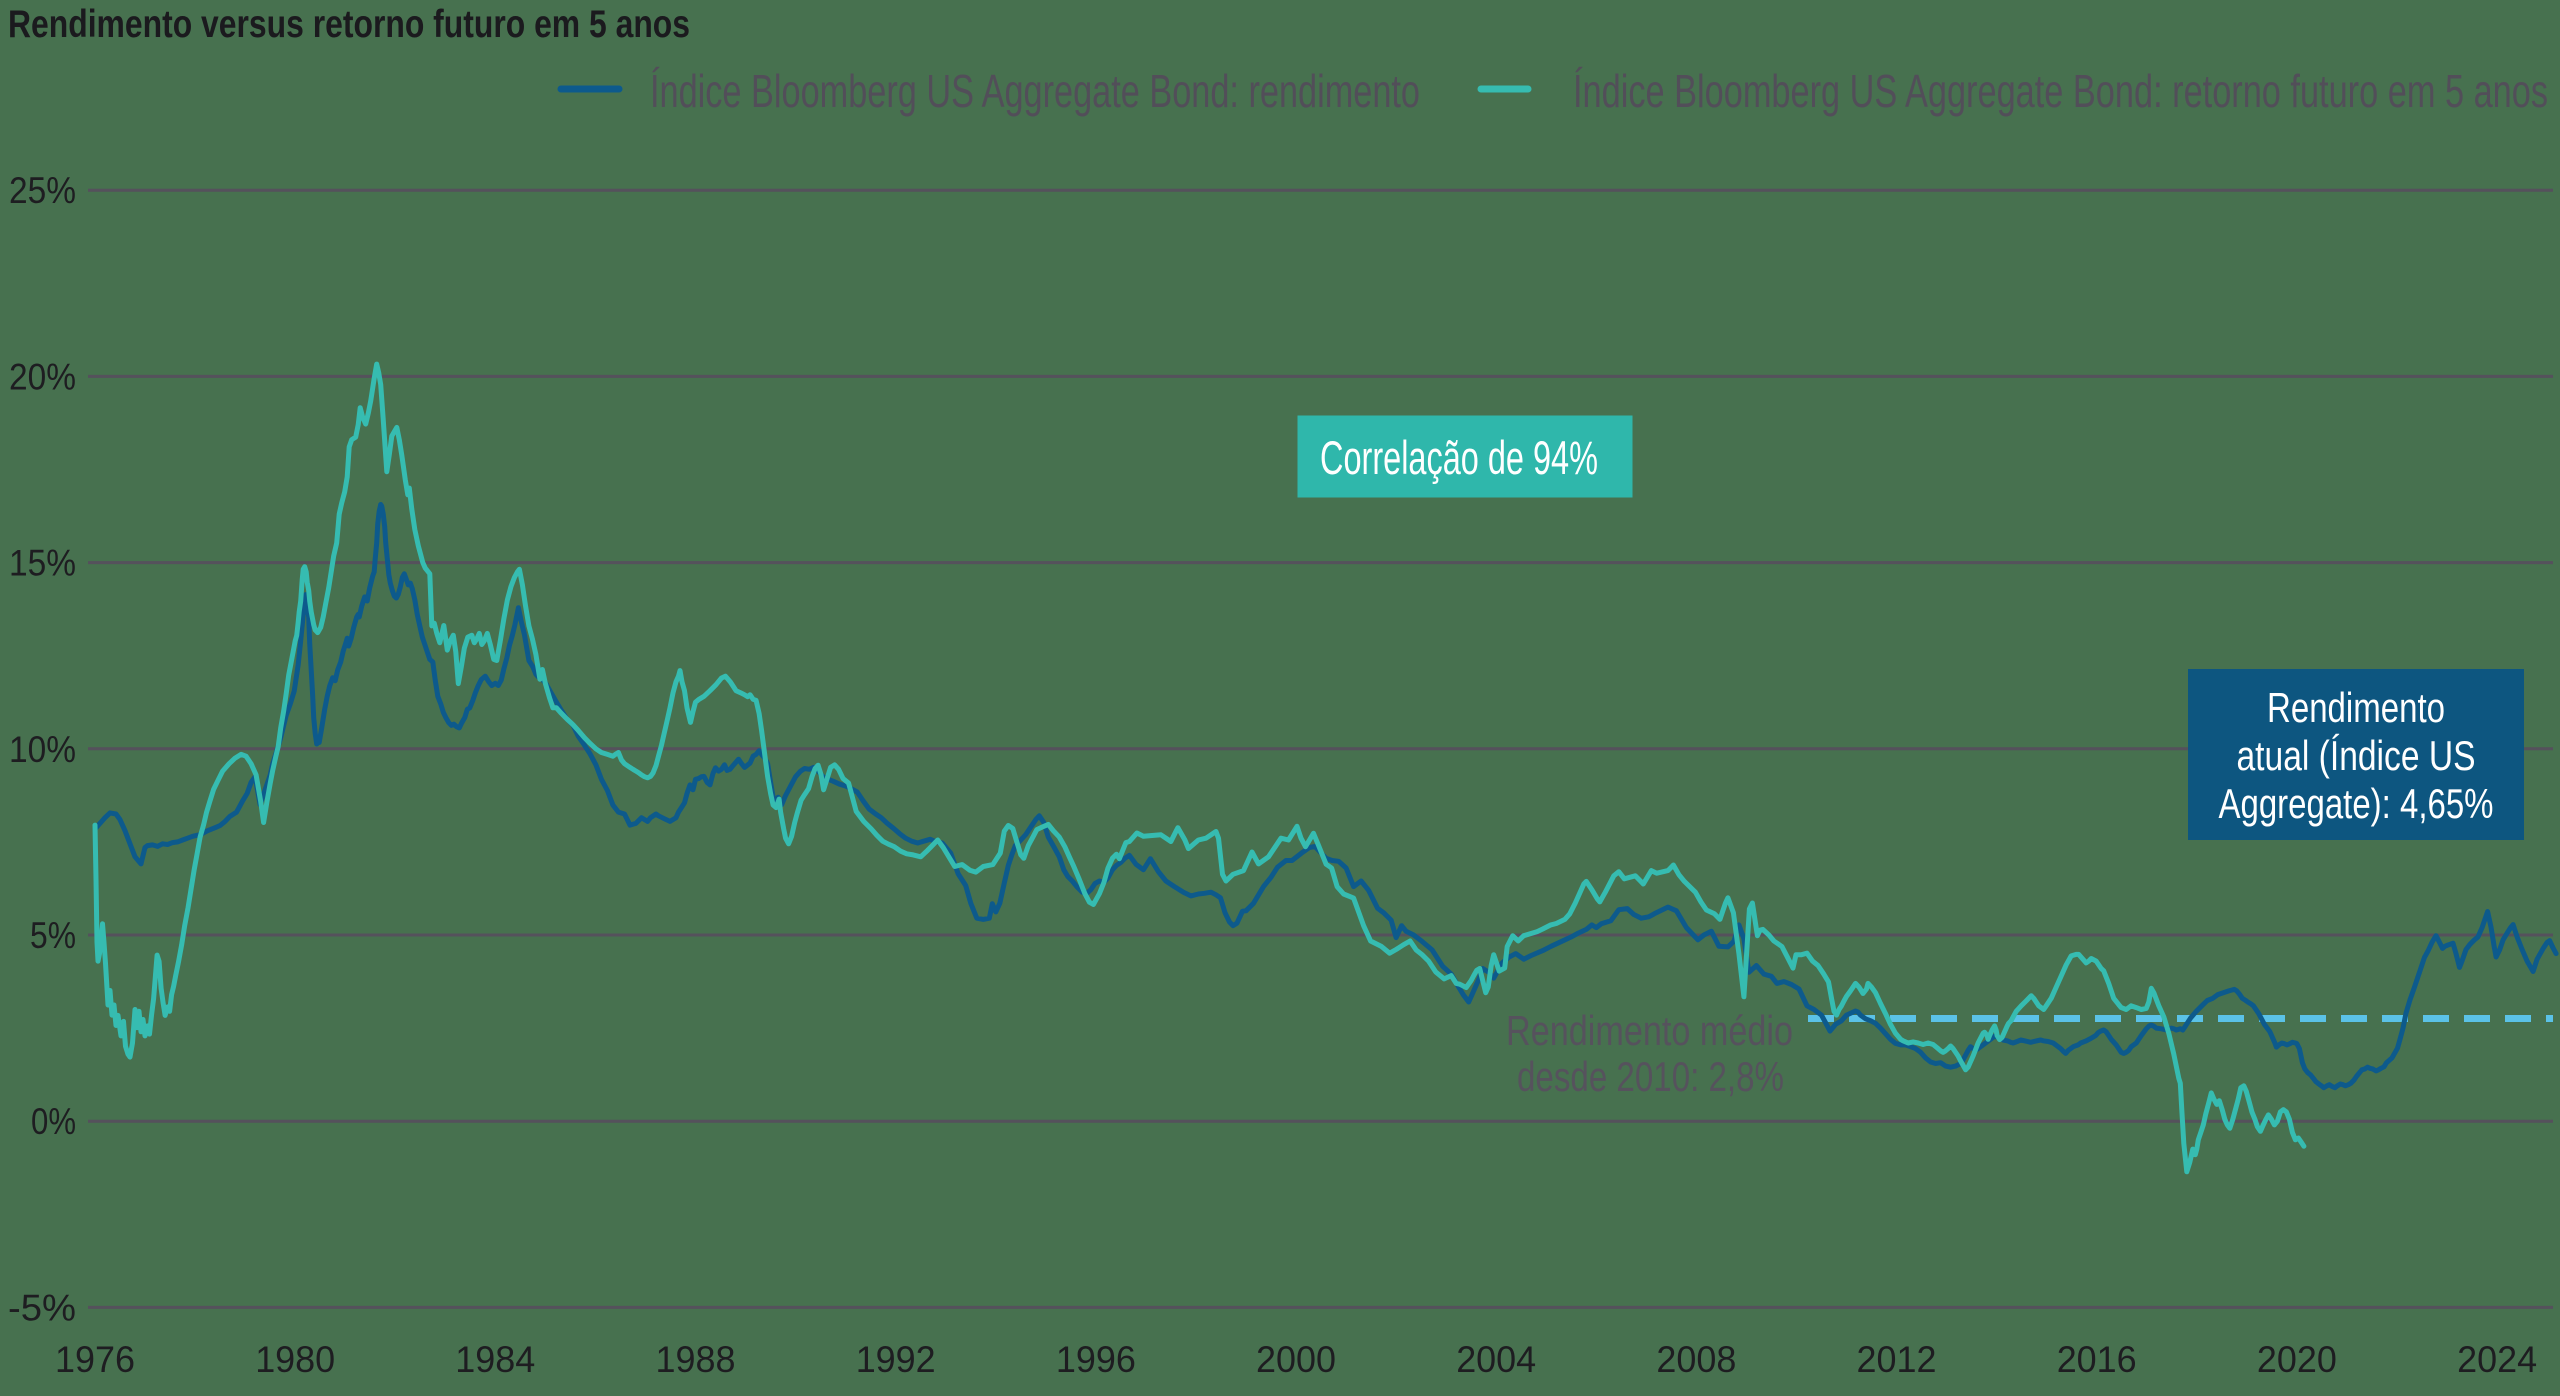 This screenshot has width=2560, height=1396. What do you see at coordinates (495, 1359) in the screenshot?
I see `svg-text: 1984` at bounding box center [495, 1359].